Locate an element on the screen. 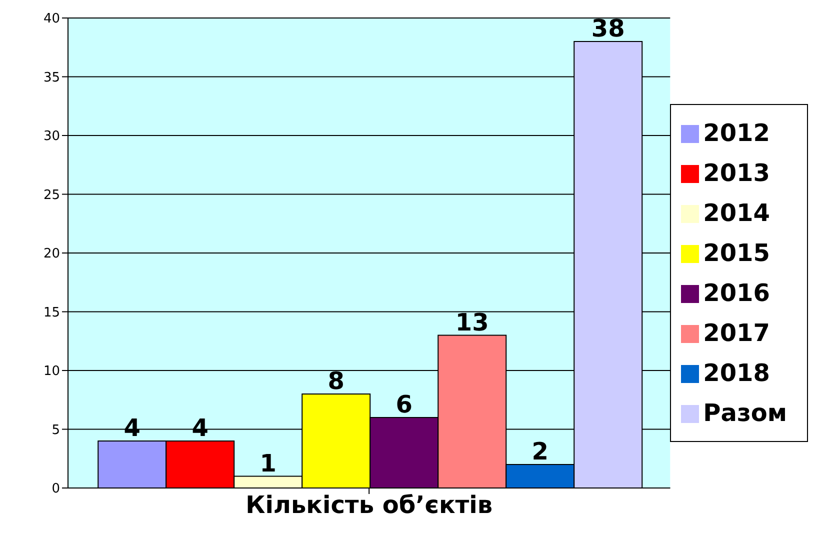 This screenshot has width=827, height=549. data-label: 6 is located at coordinates (404, 404).